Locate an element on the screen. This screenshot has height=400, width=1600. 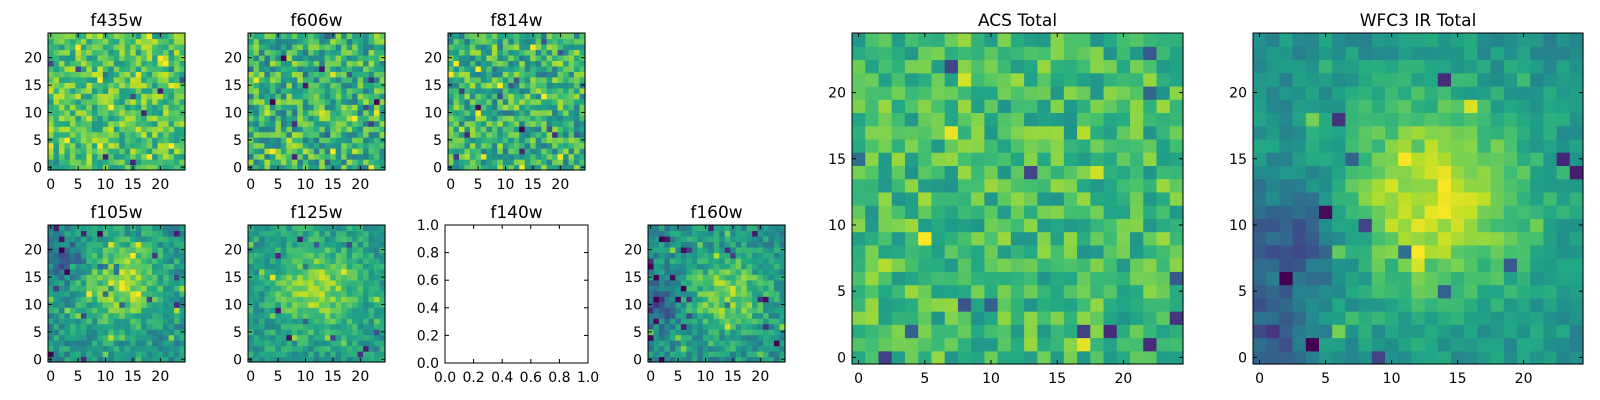
x-tick-label: 5 is located at coordinates (78, 185).